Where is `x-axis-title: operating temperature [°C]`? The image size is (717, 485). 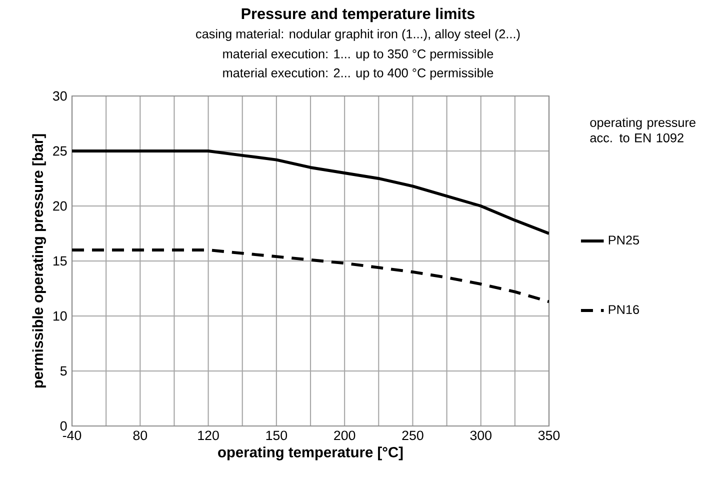
x-axis-title: operating temperature [°C] is located at coordinates (310, 453).